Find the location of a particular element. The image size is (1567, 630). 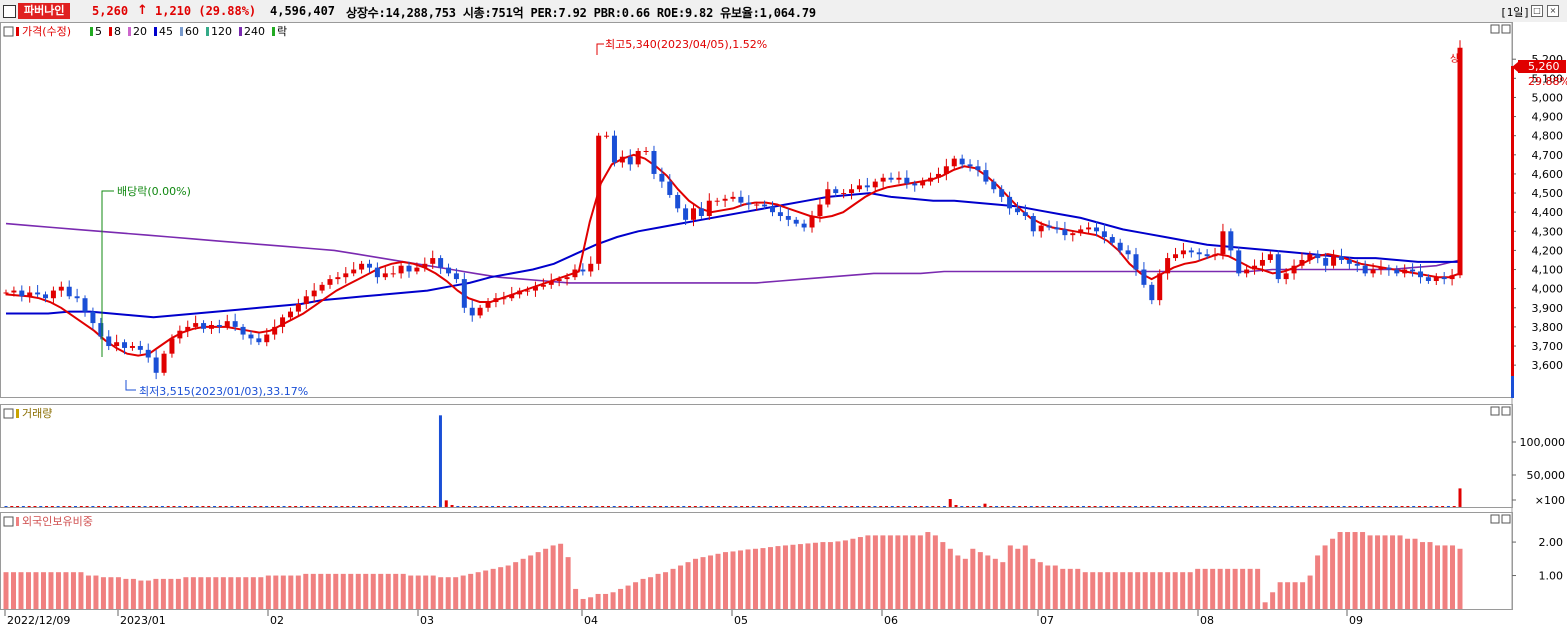

foreign-panel-checkbox is located at coordinates (8, 521).